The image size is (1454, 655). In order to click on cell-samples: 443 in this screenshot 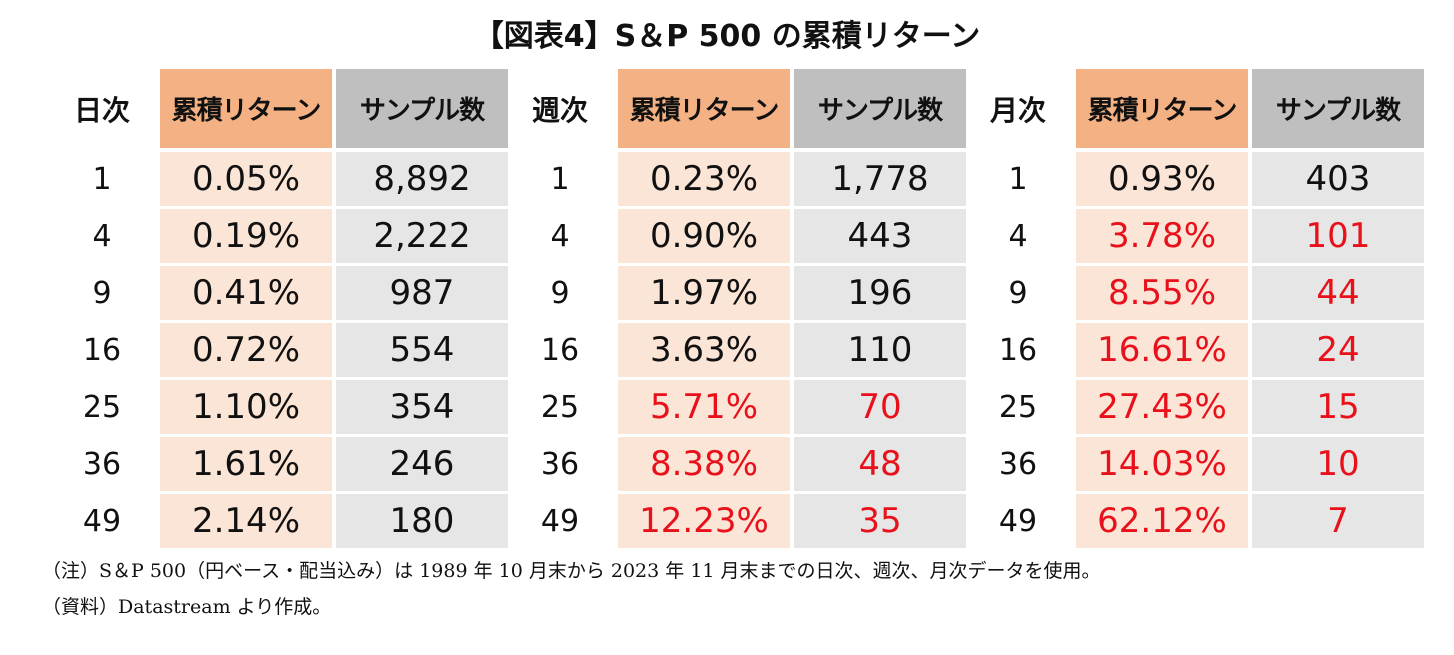, I will do `click(880, 236)`.